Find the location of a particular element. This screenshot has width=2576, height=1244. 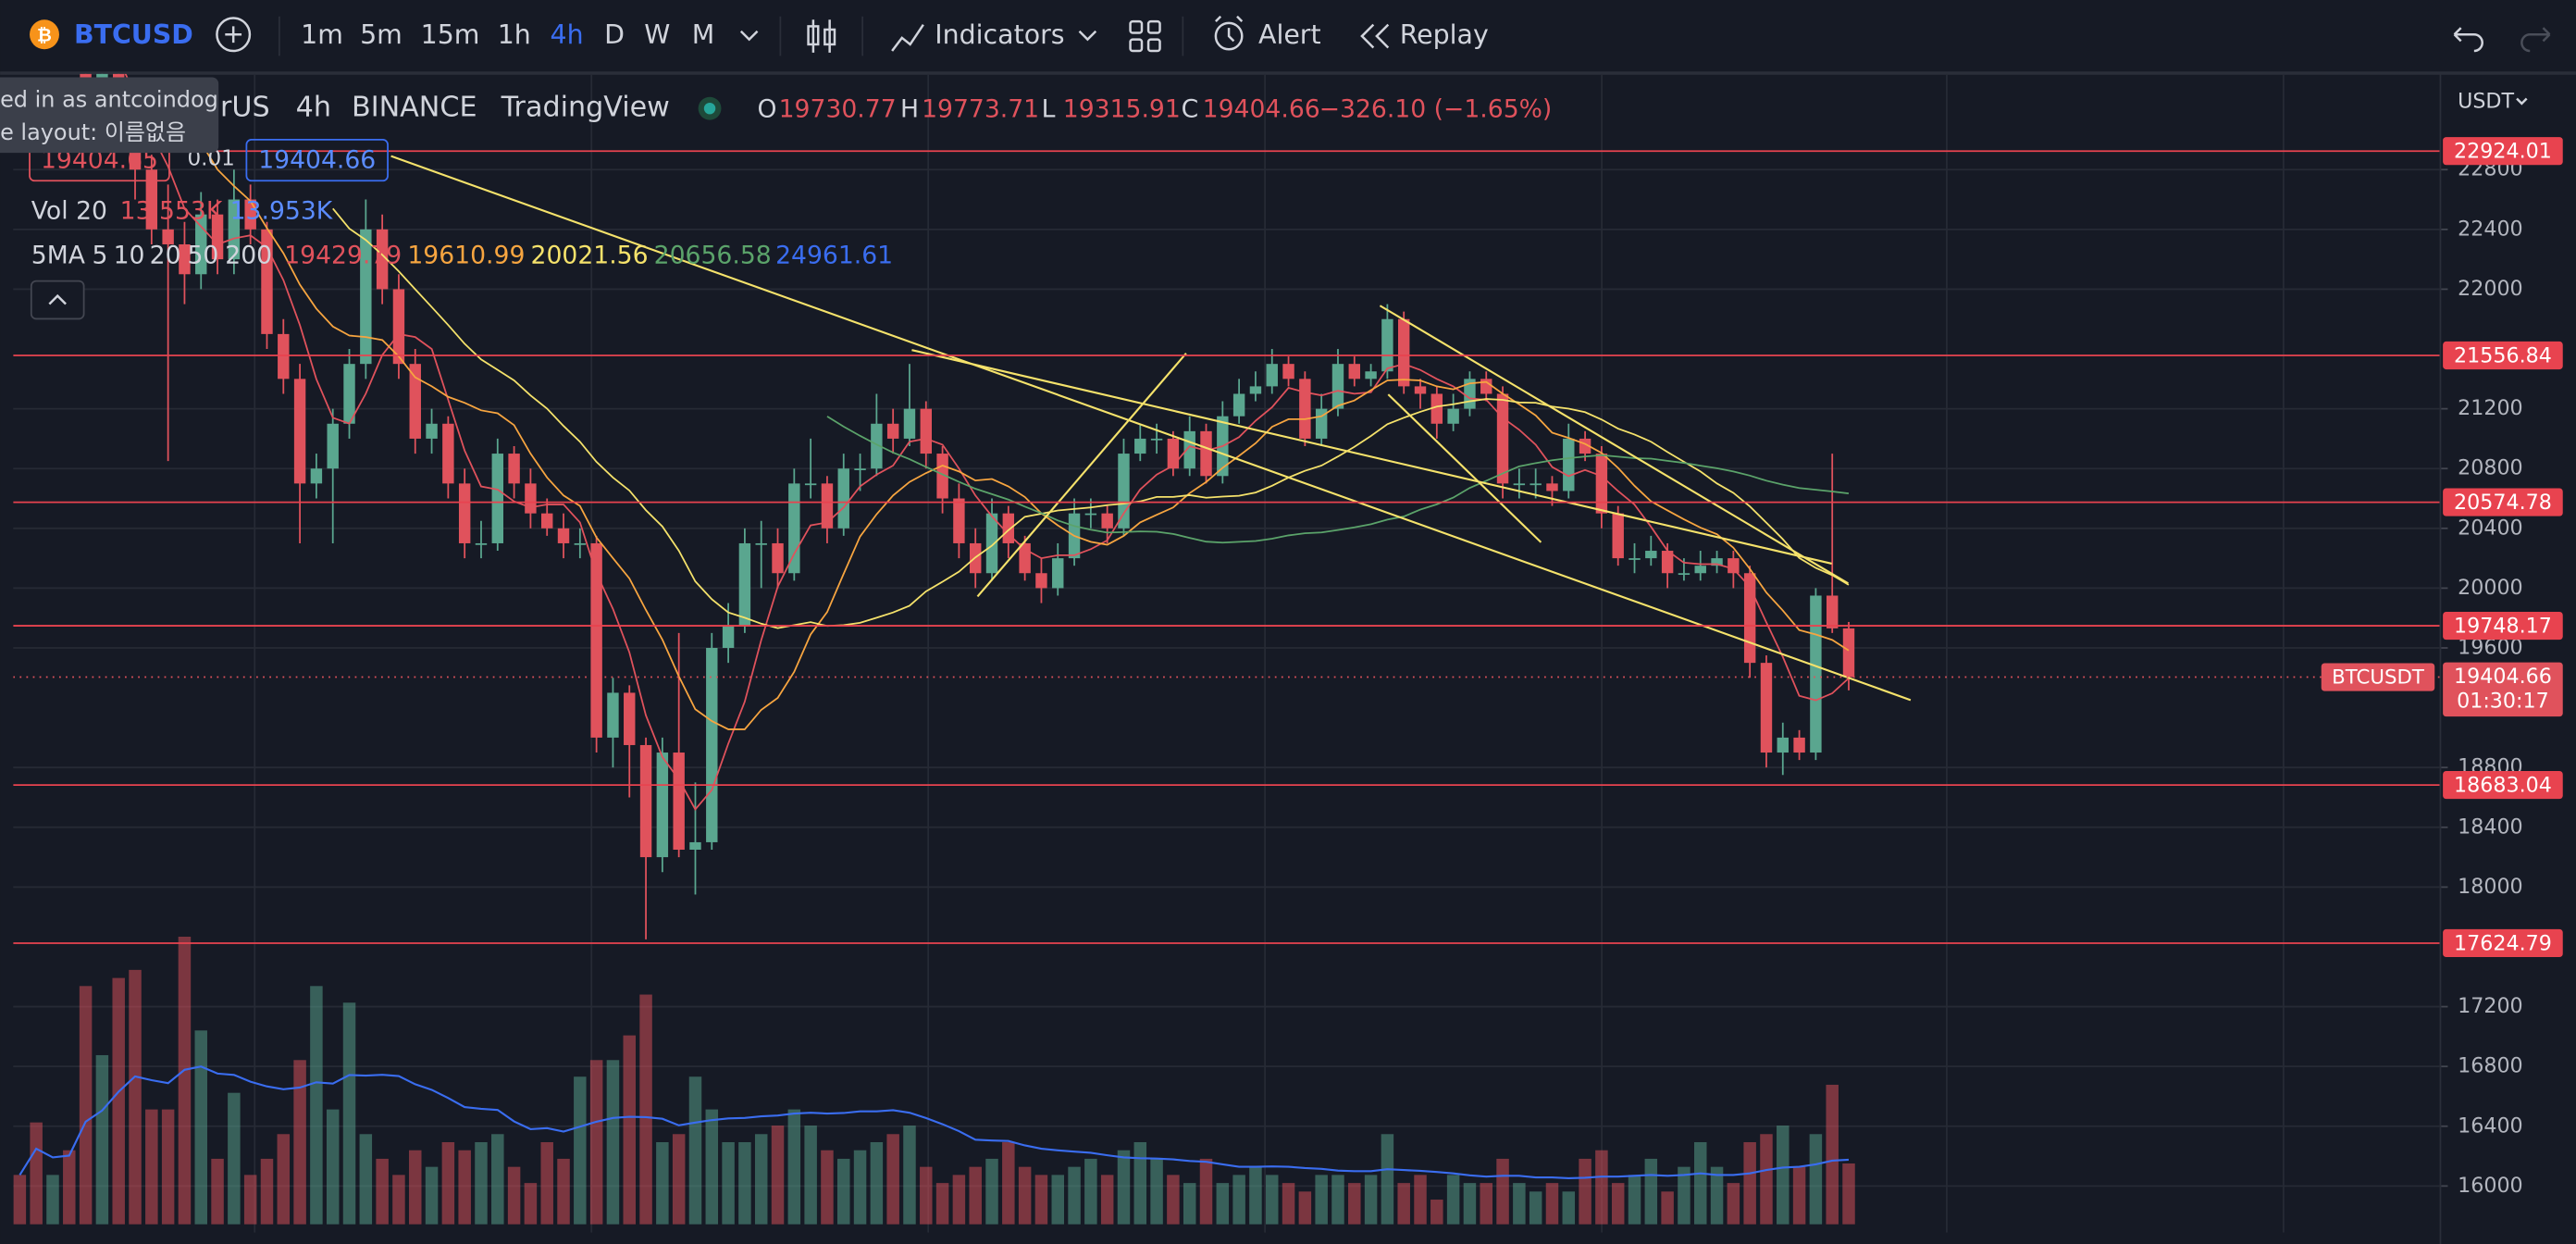

level-label: 21556.84 is located at coordinates (2503, 355).